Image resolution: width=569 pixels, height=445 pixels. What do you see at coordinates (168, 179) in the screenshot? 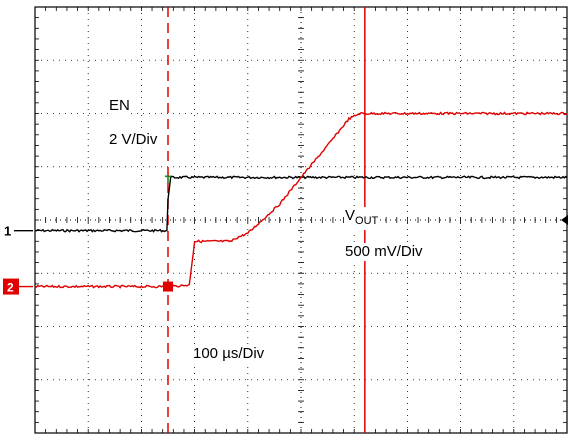
I see `trigger-marker-en` at bounding box center [168, 179].